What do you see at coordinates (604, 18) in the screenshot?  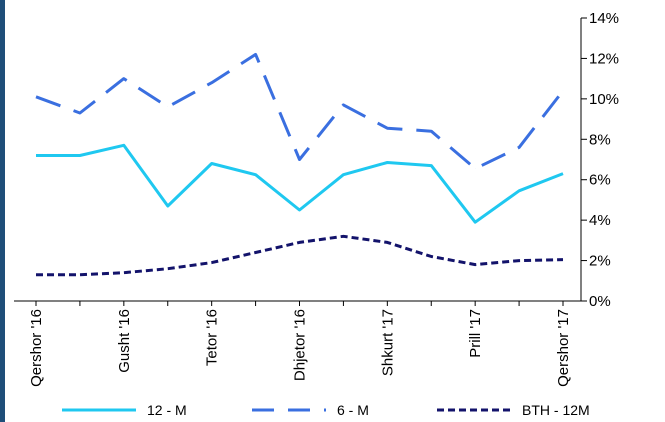 I see `y-tick-label: 14%` at bounding box center [604, 18].